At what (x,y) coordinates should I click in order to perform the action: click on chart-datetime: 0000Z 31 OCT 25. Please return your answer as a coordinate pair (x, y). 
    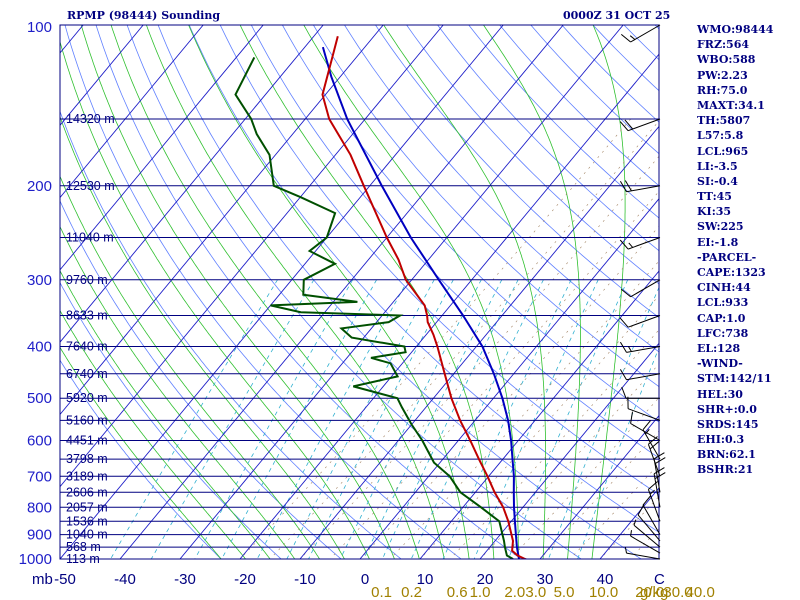
    Looking at the image, I should click on (617, 15).